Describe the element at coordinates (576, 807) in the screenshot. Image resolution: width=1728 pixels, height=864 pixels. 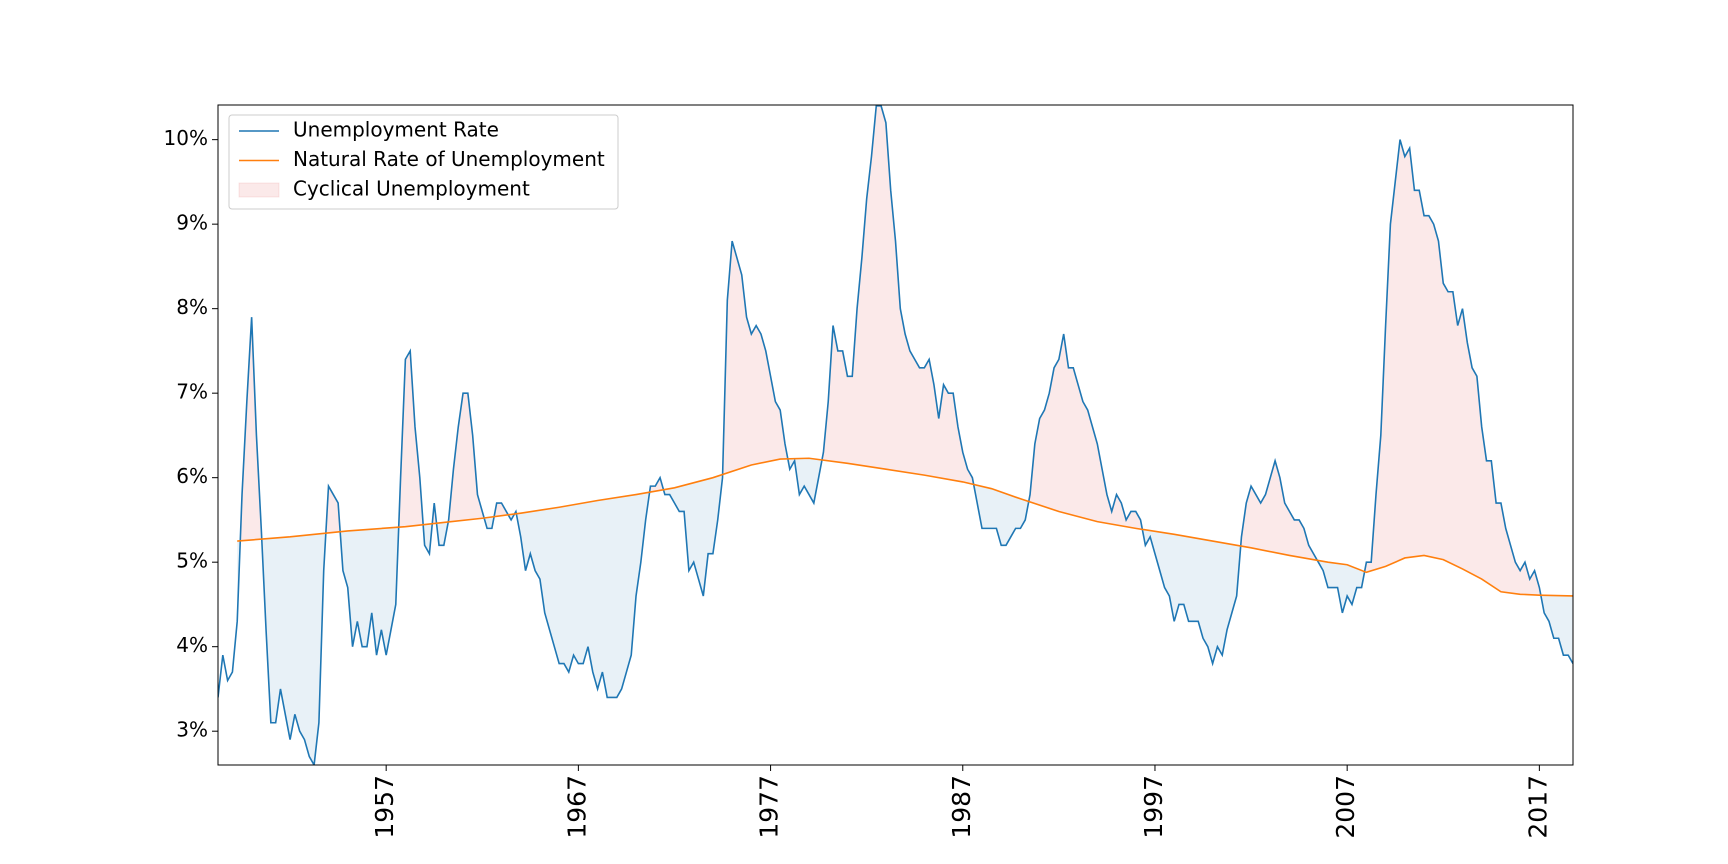
I see `x-tick-label: 1967` at that location.